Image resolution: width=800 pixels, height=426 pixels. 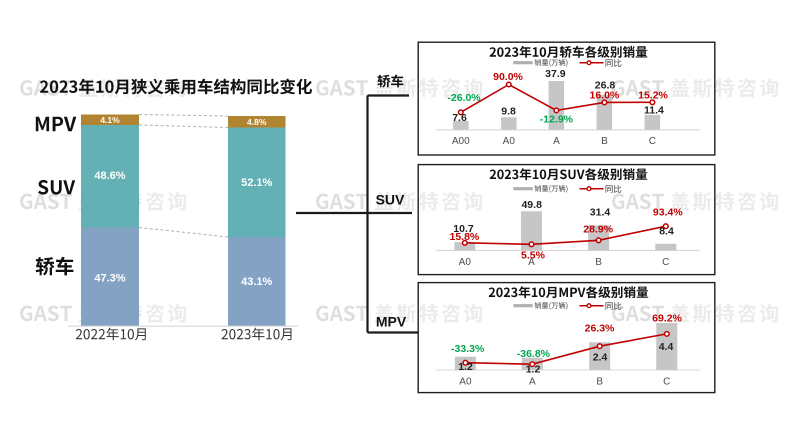 What do you see at coordinates (465, 237) in the screenshot?
I see `svg-text: 15.8%` at bounding box center [465, 237].